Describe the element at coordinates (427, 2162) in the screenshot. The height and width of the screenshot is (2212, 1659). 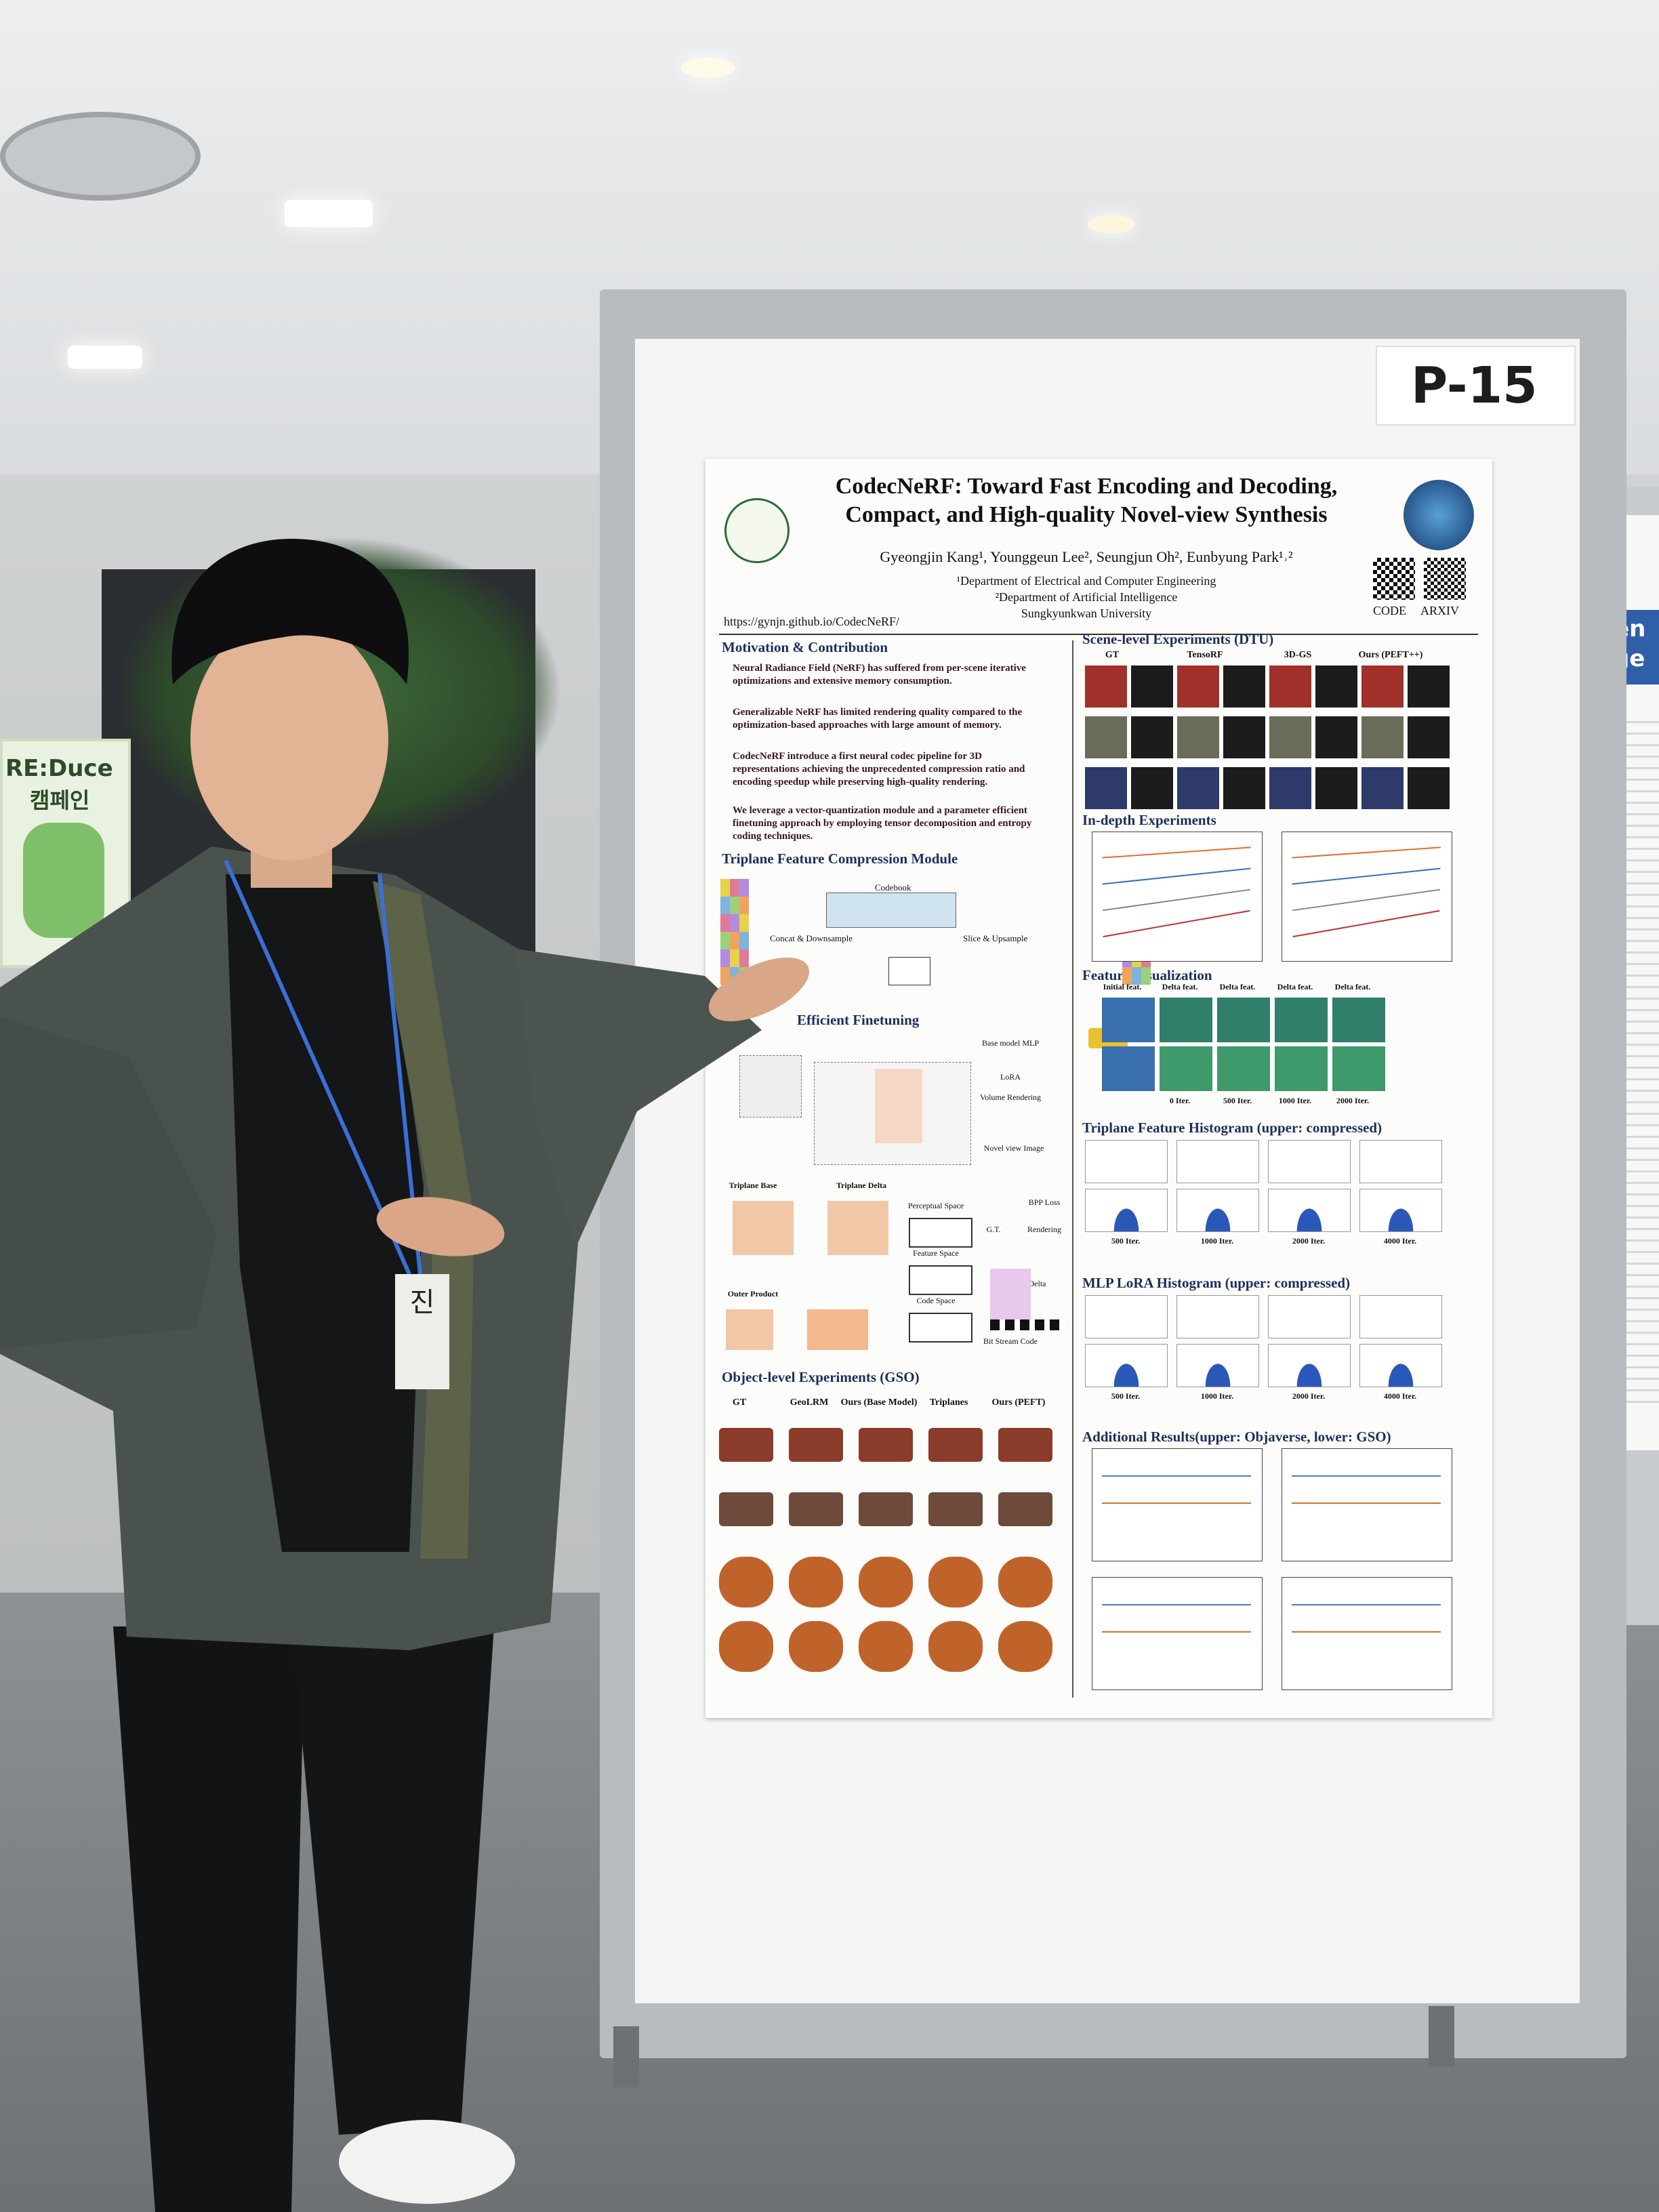
I see `shoe` at that location.